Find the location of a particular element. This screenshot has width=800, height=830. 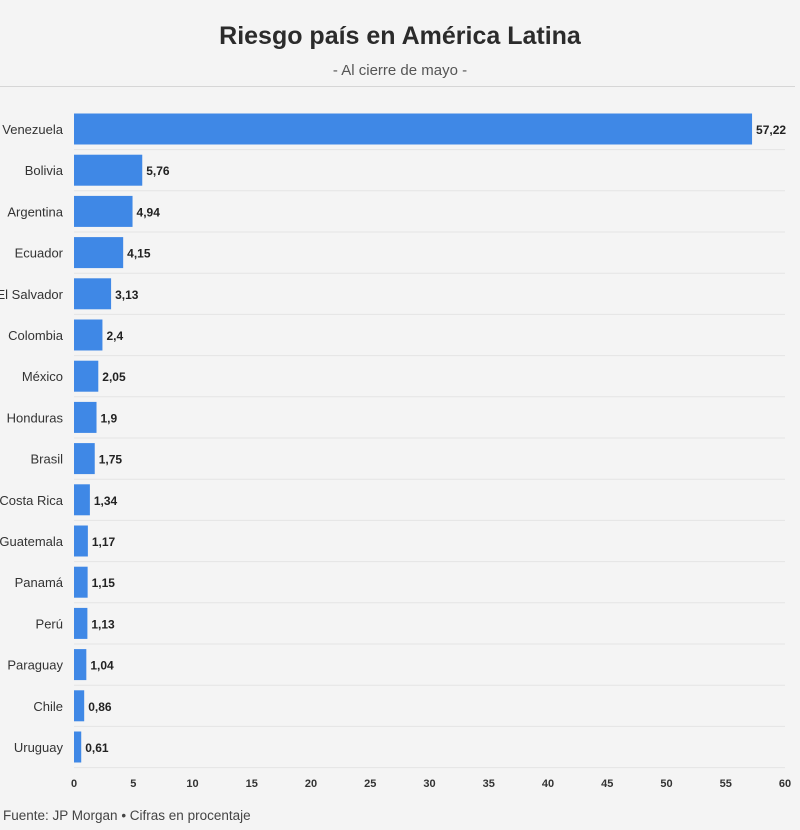

value-label: 1,15 is located at coordinates (104, 583).